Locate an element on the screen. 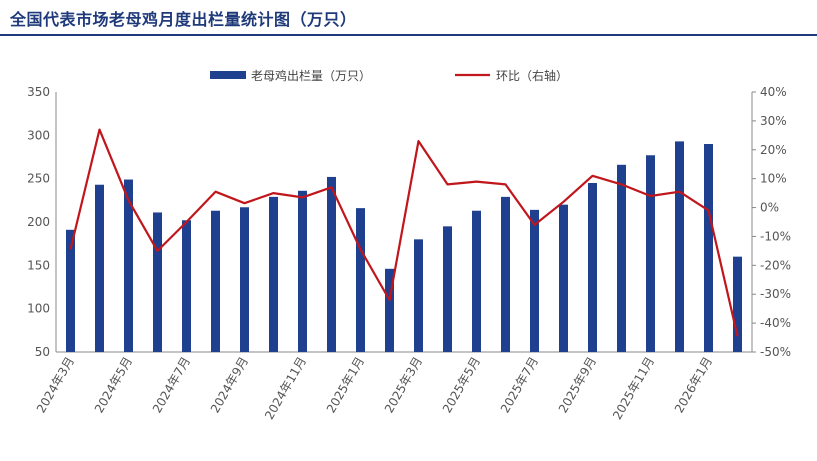  y-right-tick-label: 20% is located at coordinates (773, 150).